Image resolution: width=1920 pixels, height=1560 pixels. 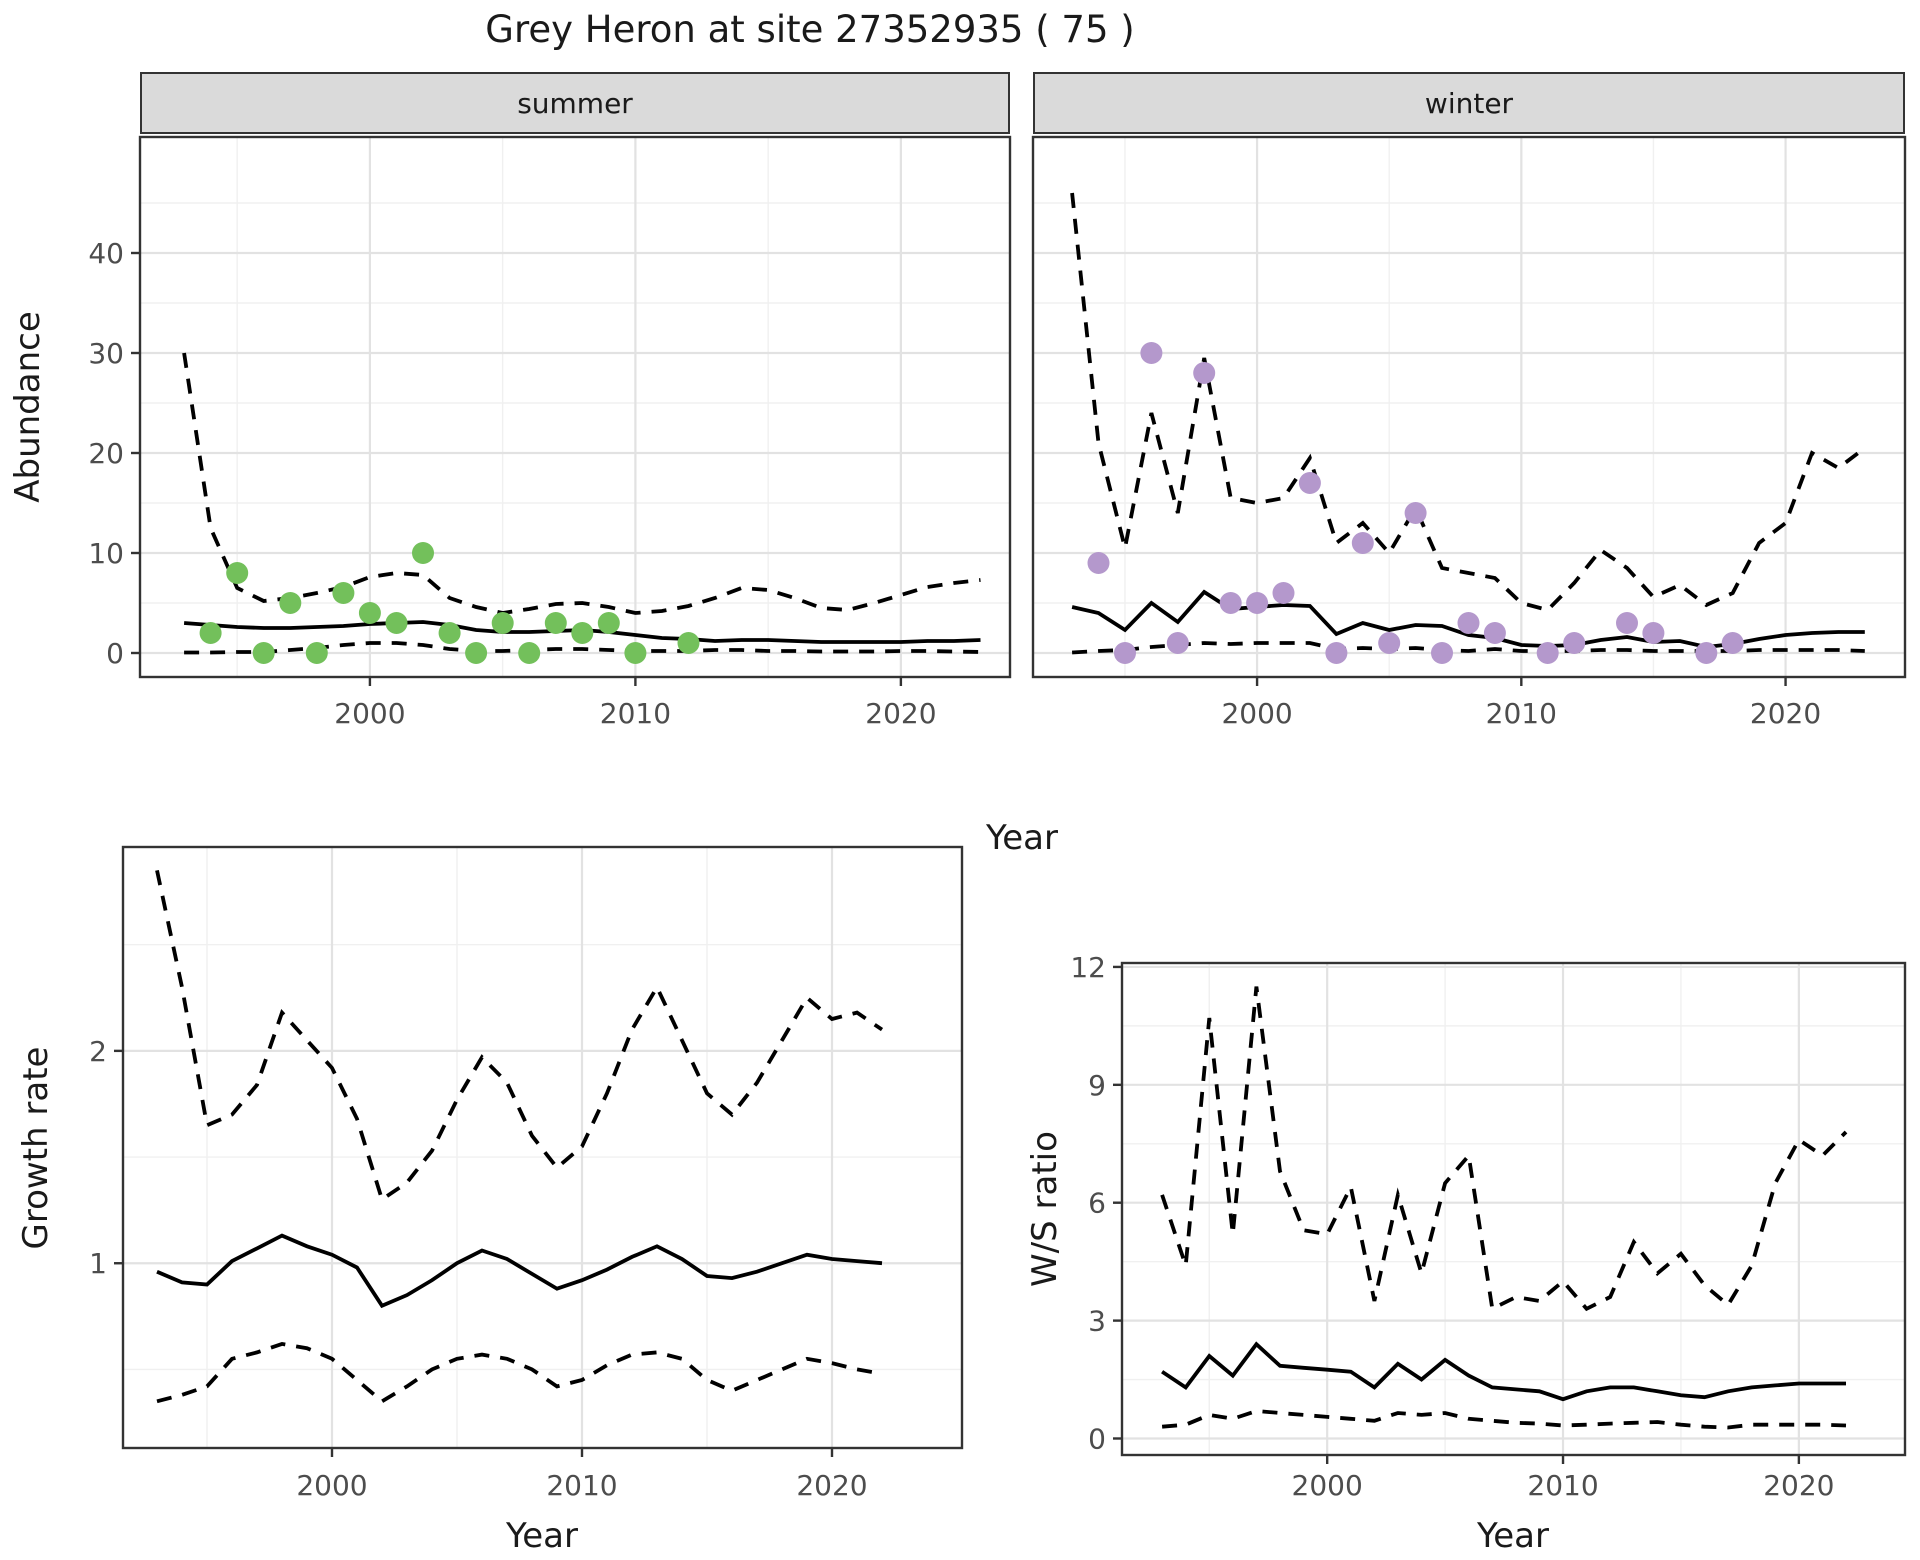 What do you see at coordinates (1504, 1149) in the screenshot?
I see `ws_ratio-upper_ci-line` at bounding box center [1504, 1149].